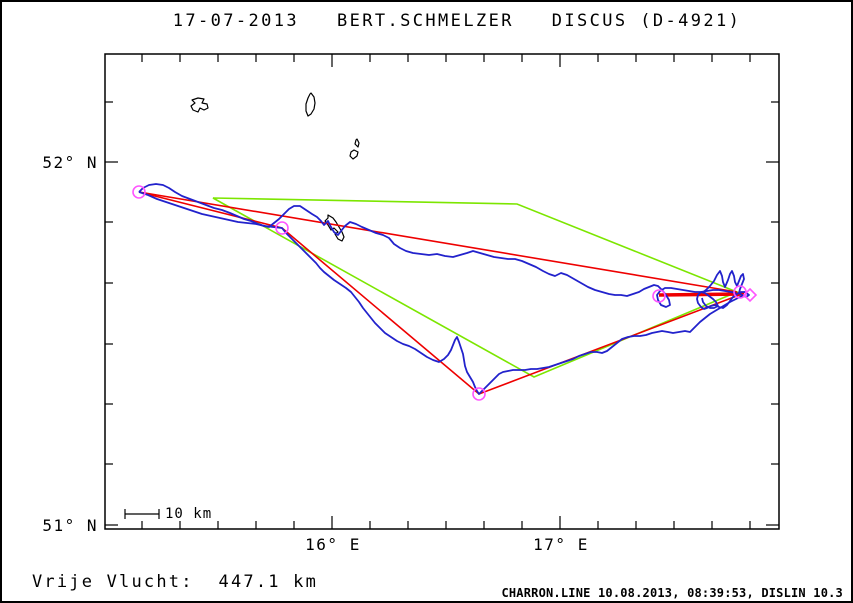  What do you see at coordinates (189, 514) in the screenshot?
I see `scale-bar-label: 10 km` at bounding box center [189, 514].